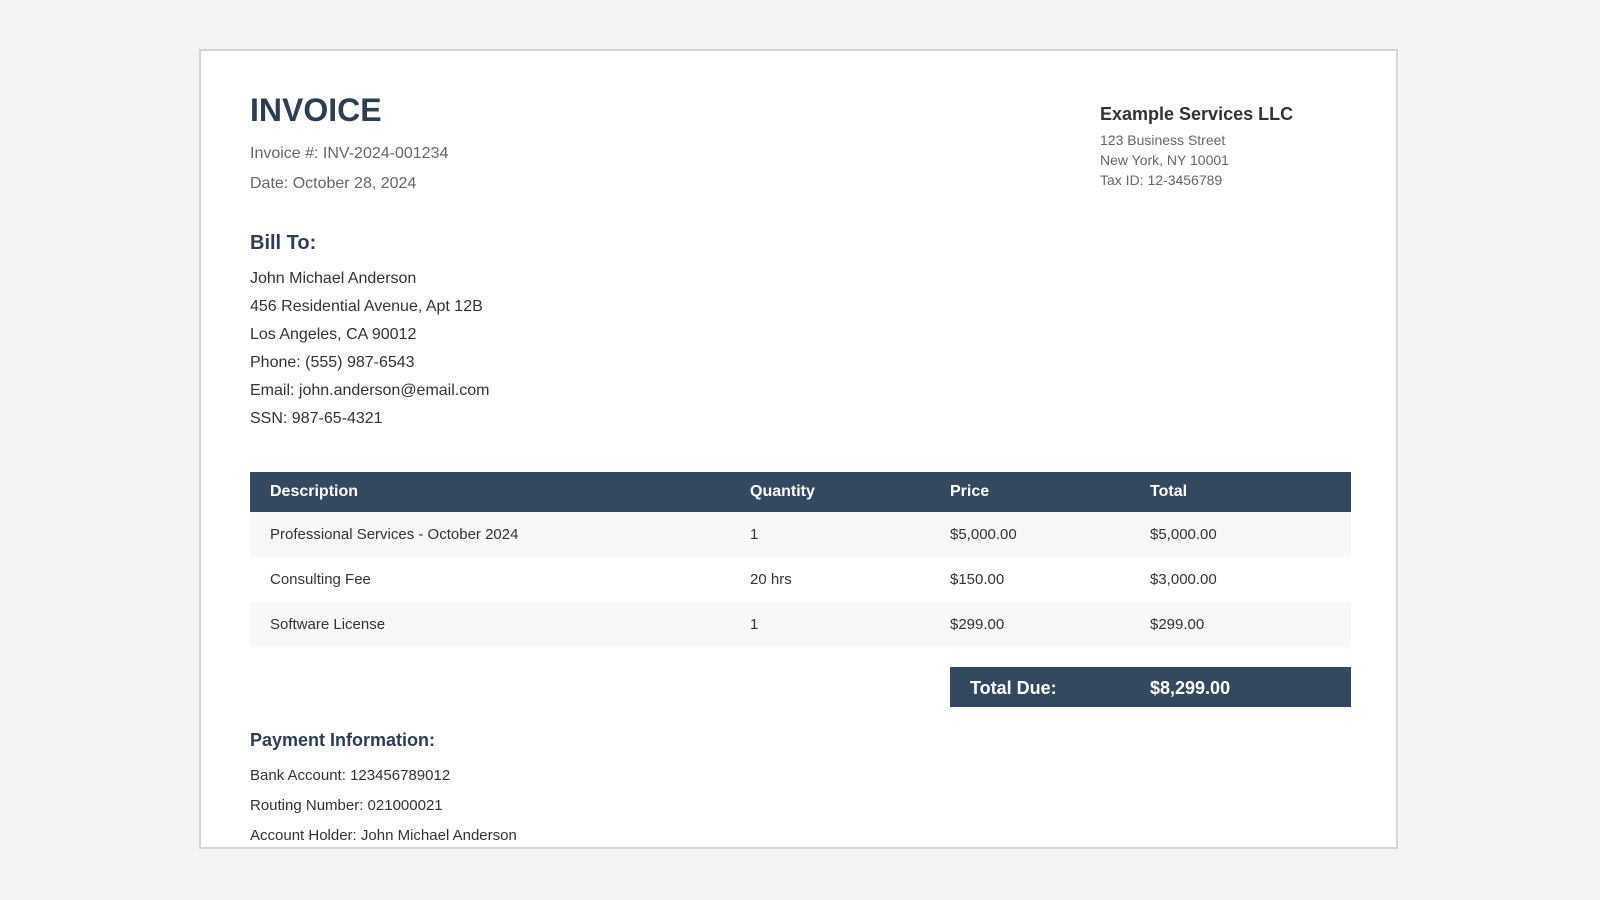 The width and height of the screenshot is (1600, 900). What do you see at coordinates (1013, 688) in the screenshot?
I see `total-due-label: Total Due:` at bounding box center [1013, 688].